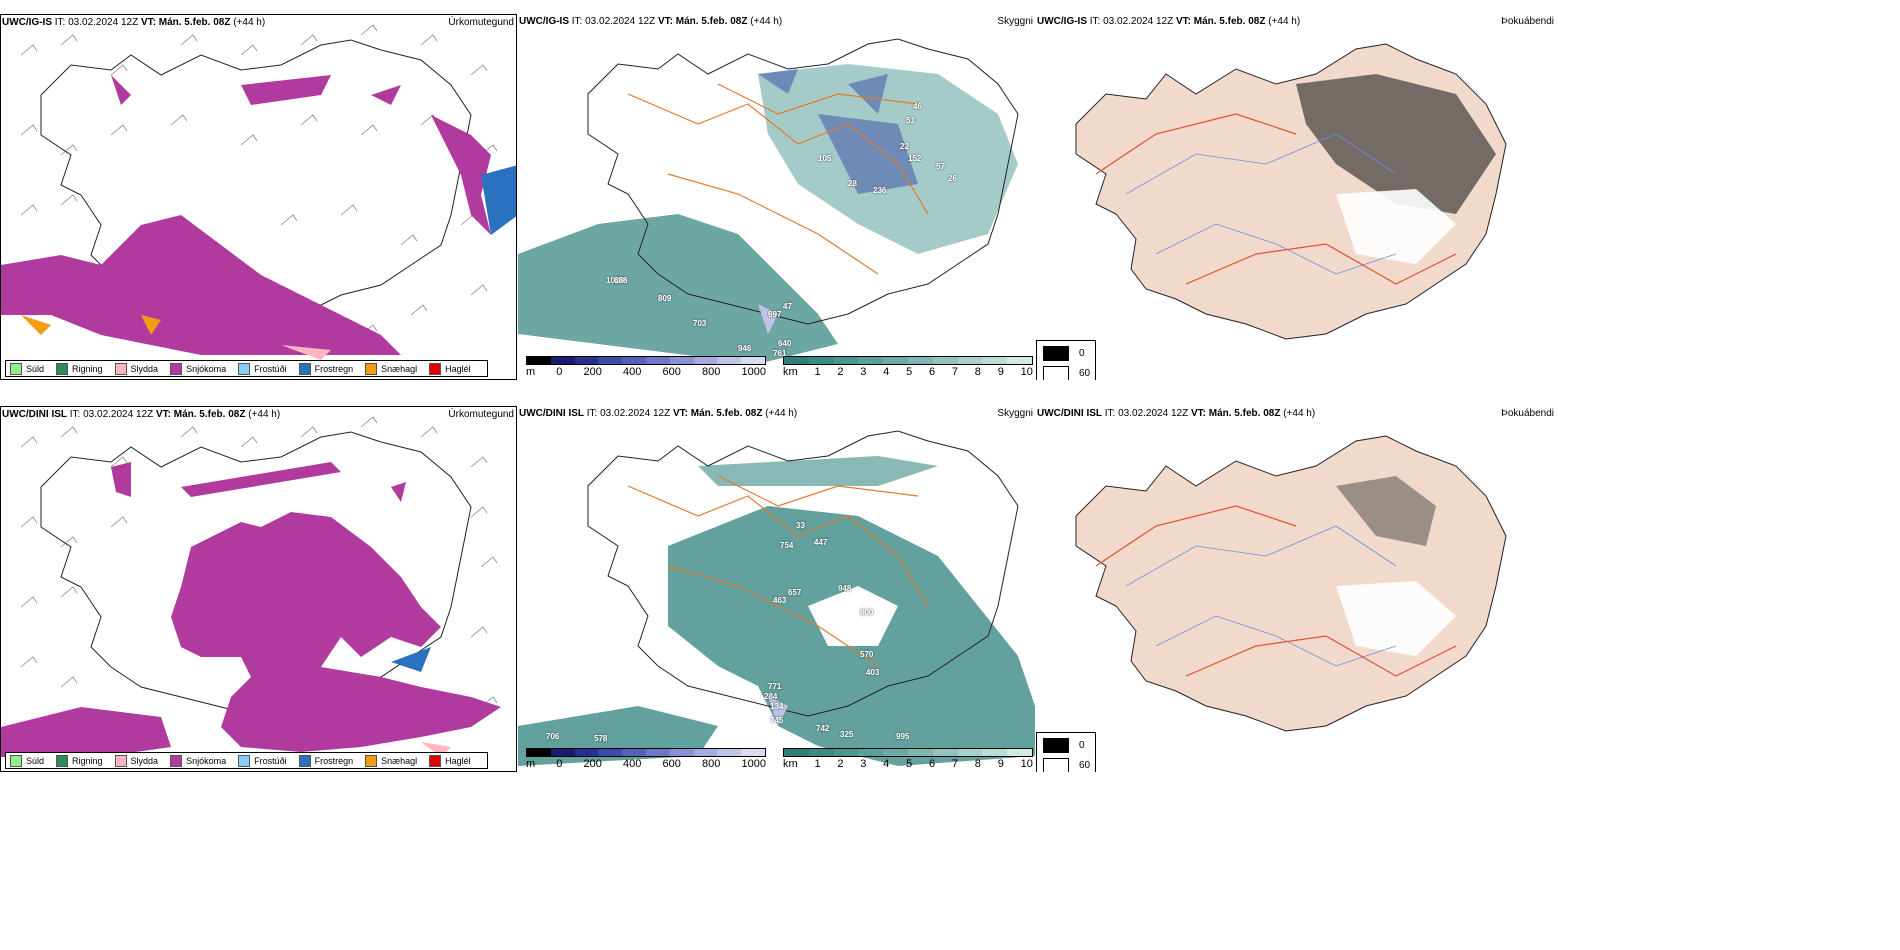  I want to click on colorbar-tick: 2, so click(840, 372).